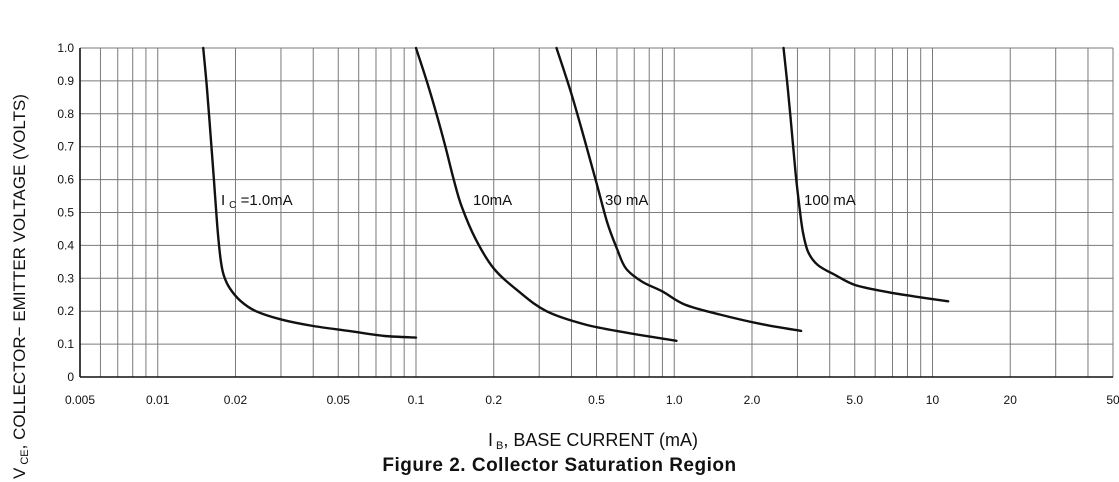 The width and height of the screenshot is (1119, 482). Describe the element at coordinates (416, 400) in the screenshot. I see `x-tick-label: 0.1` at that location.